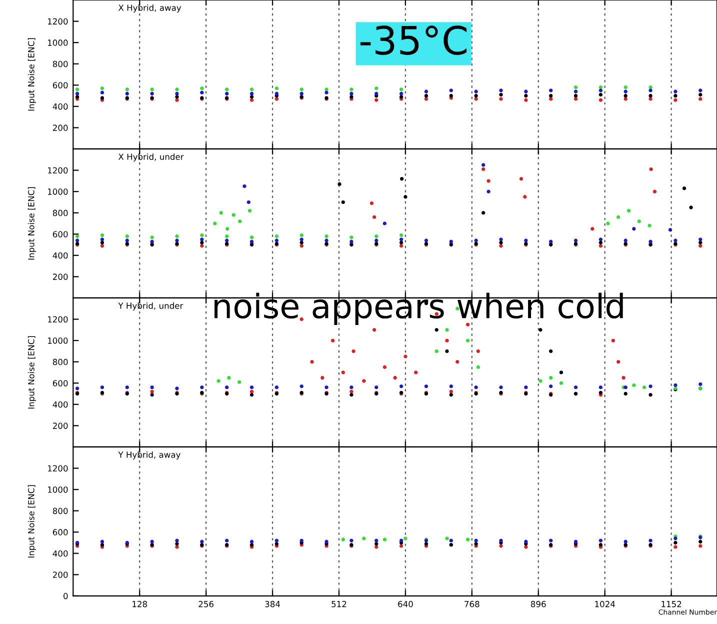 This screenshot has width=717, height=624. What do you see at coordinates (139, 604) in the screenshot?
I see `x-tick-label: 128` at bounding box center [139, 604].